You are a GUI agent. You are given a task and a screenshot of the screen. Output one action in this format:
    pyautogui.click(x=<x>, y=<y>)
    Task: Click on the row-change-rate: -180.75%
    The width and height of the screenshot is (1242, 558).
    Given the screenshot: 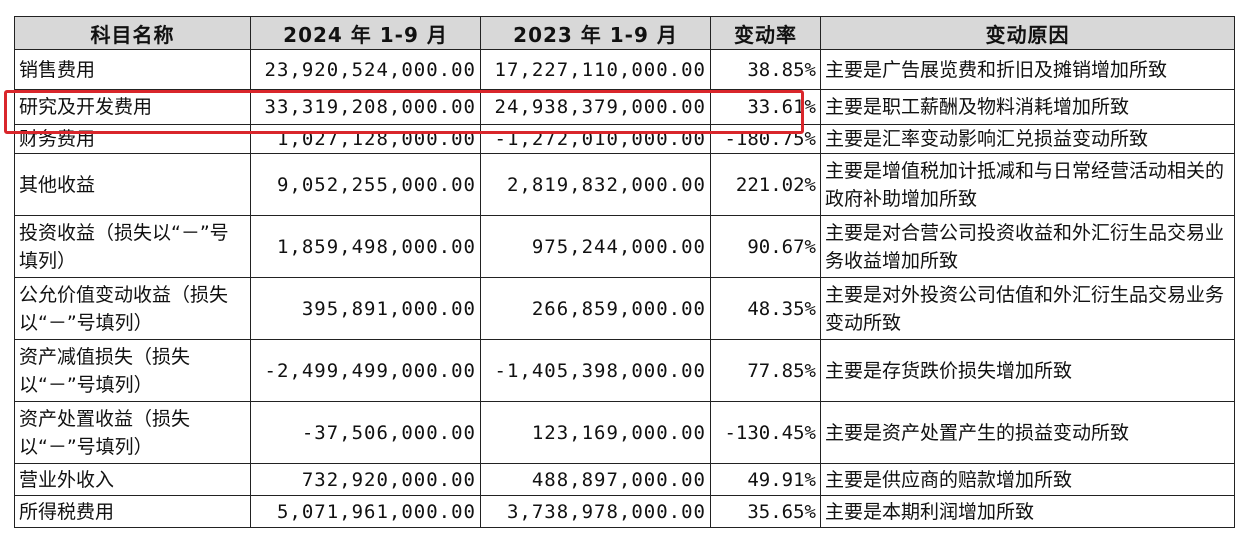 What is the action you would take?
    pyautogui.click(x=765, y=139)
    